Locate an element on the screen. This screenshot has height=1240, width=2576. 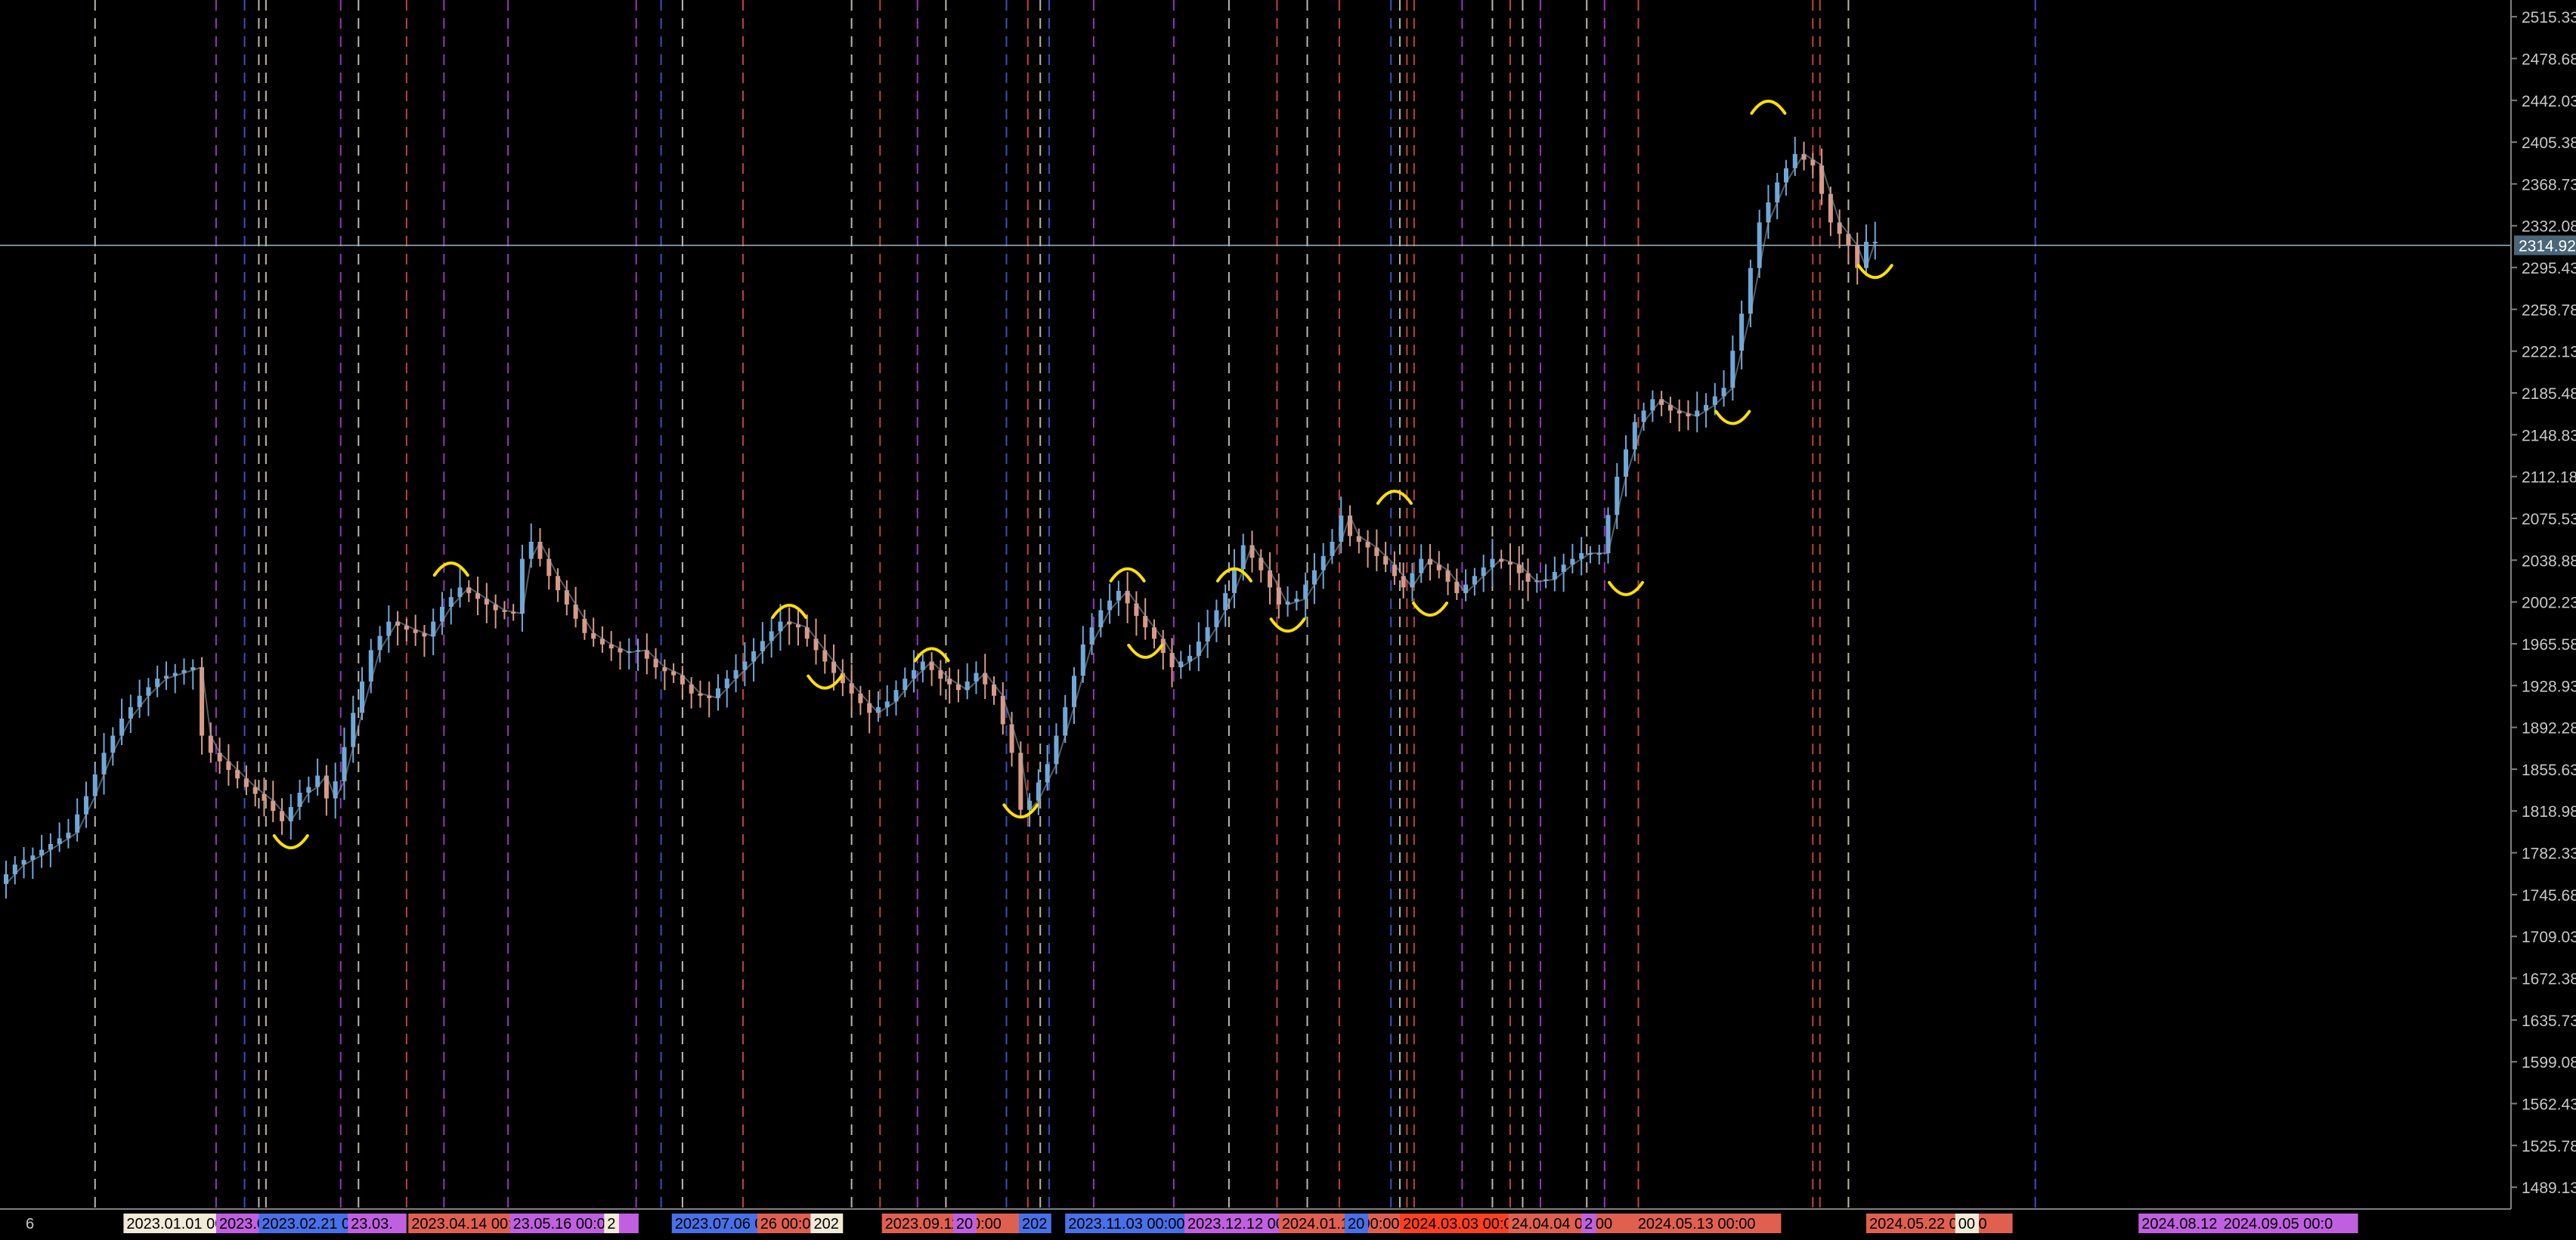
y-tick-label: 2368.73 is located at coordinates (2549, 184).